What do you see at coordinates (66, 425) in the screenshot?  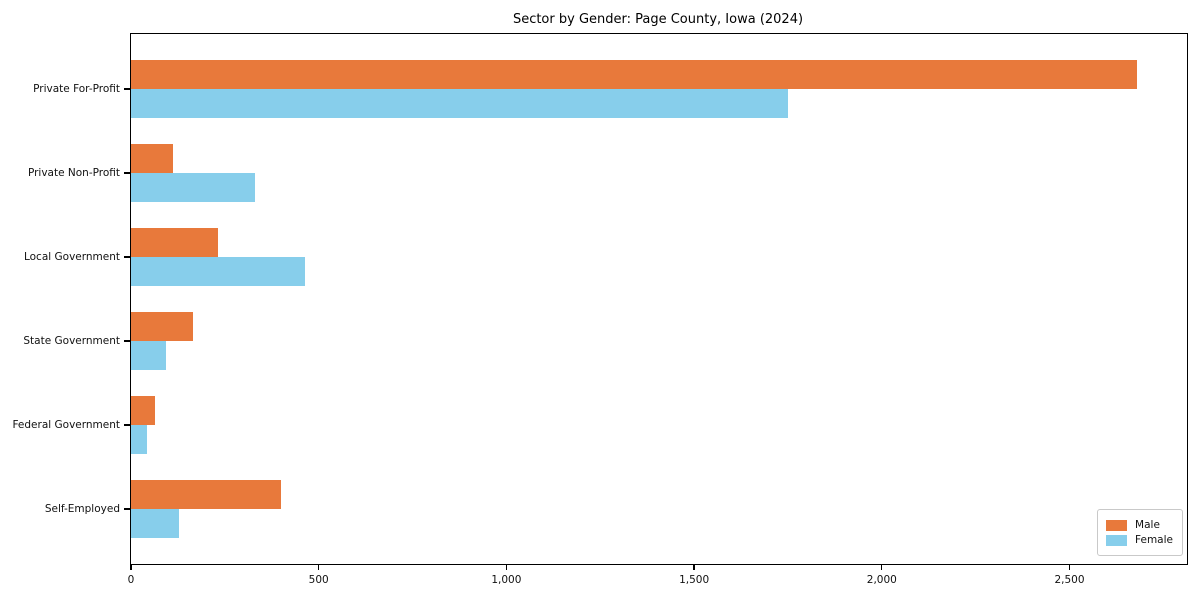 I see `y-tick-label: Federal Government` at bounding box center [66, 425].